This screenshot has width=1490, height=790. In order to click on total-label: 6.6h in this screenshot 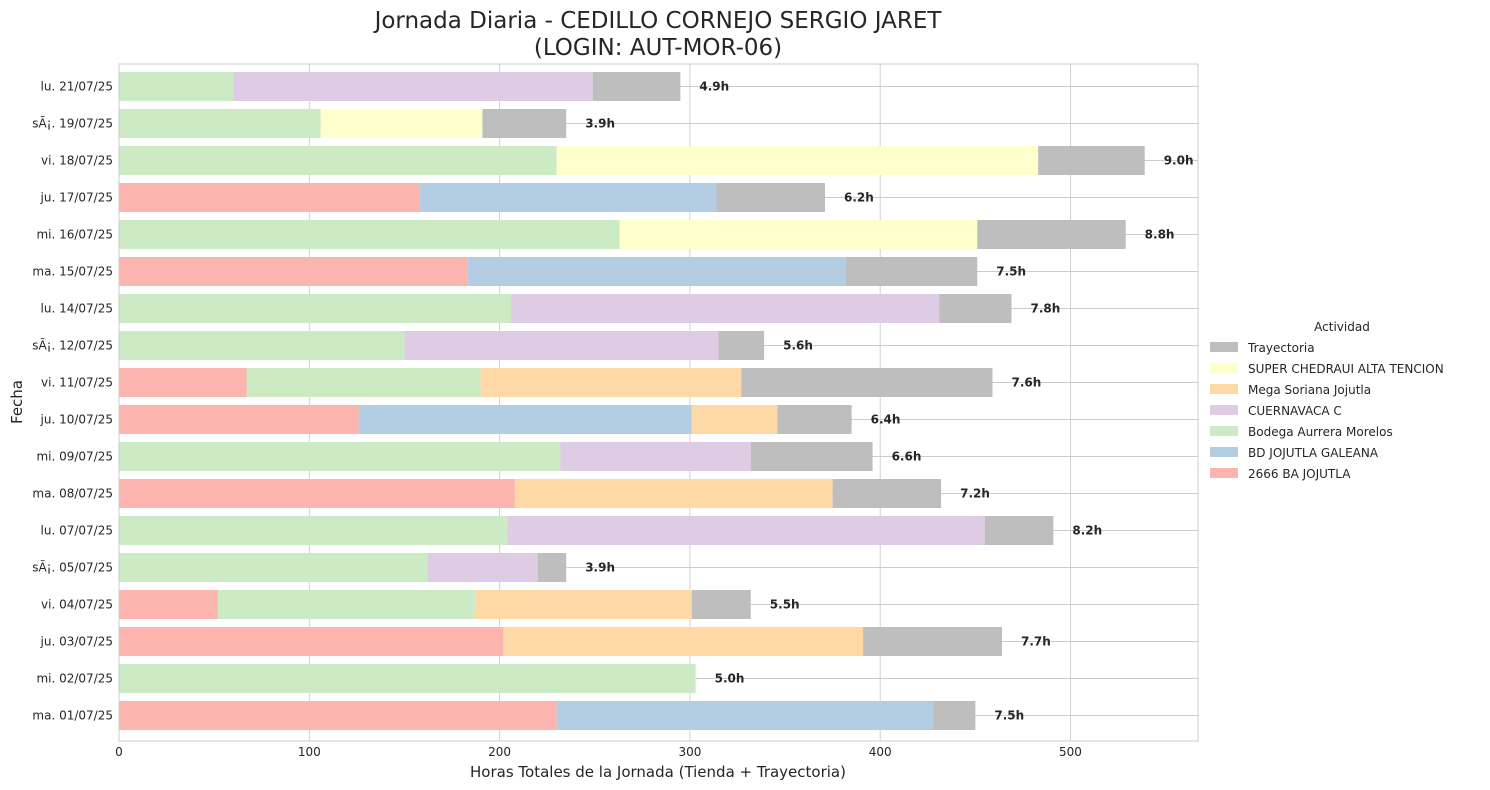, I will do `click(907, 457)`.